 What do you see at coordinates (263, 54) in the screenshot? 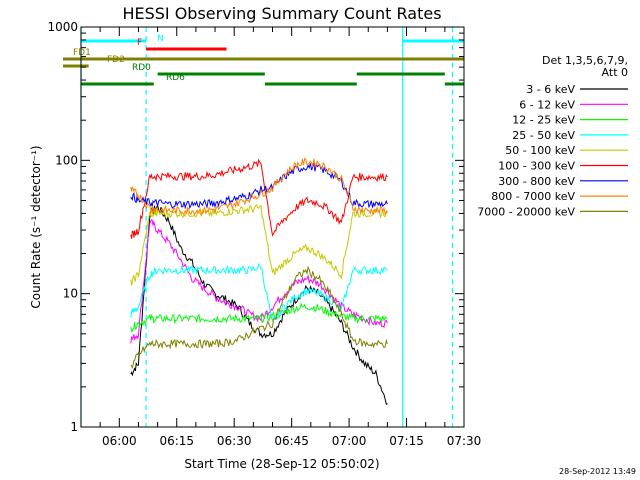
I see `status-bar-fd1: FD1` at bounding box center [263, 54].